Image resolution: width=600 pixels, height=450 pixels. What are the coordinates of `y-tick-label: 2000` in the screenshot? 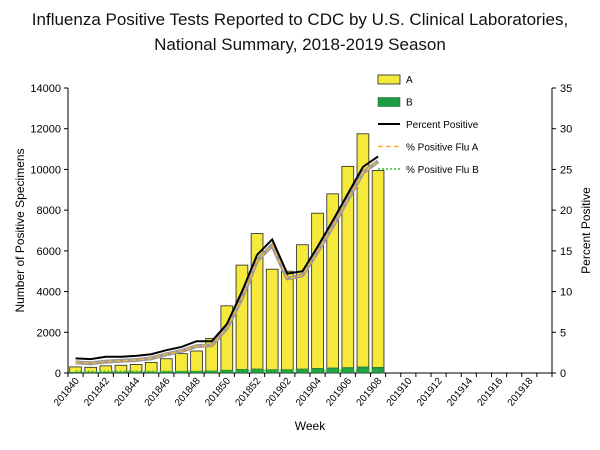 It's located at (49, 333).